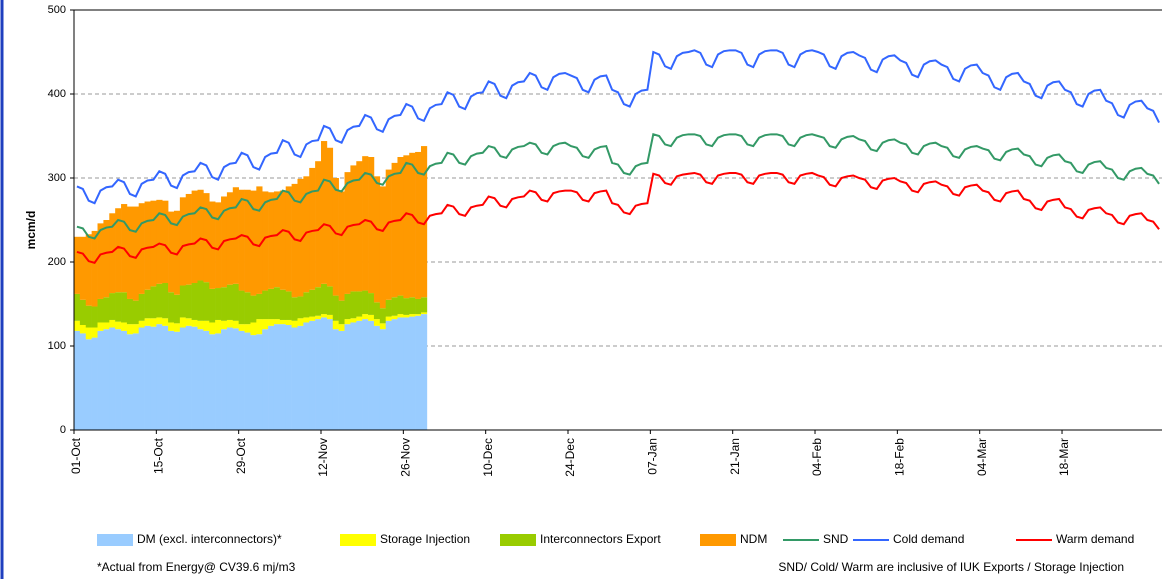 The image size is (1162, 579). Describe the element at coordinates (209, 539) in the screenshot. I see `legend-label: DM (excl. interconnectors)*` at that location.